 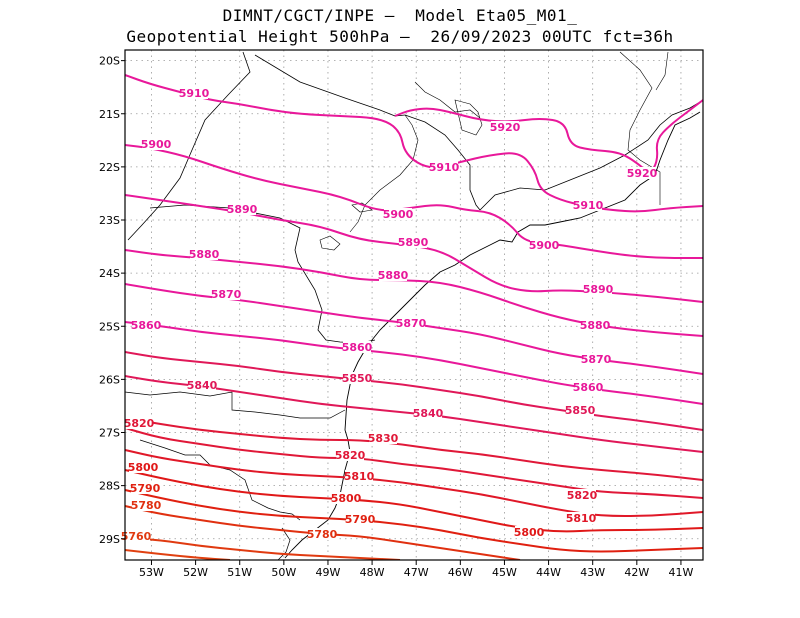 I want to click on x-tick-label: 44W, so click(x=548, y=572).